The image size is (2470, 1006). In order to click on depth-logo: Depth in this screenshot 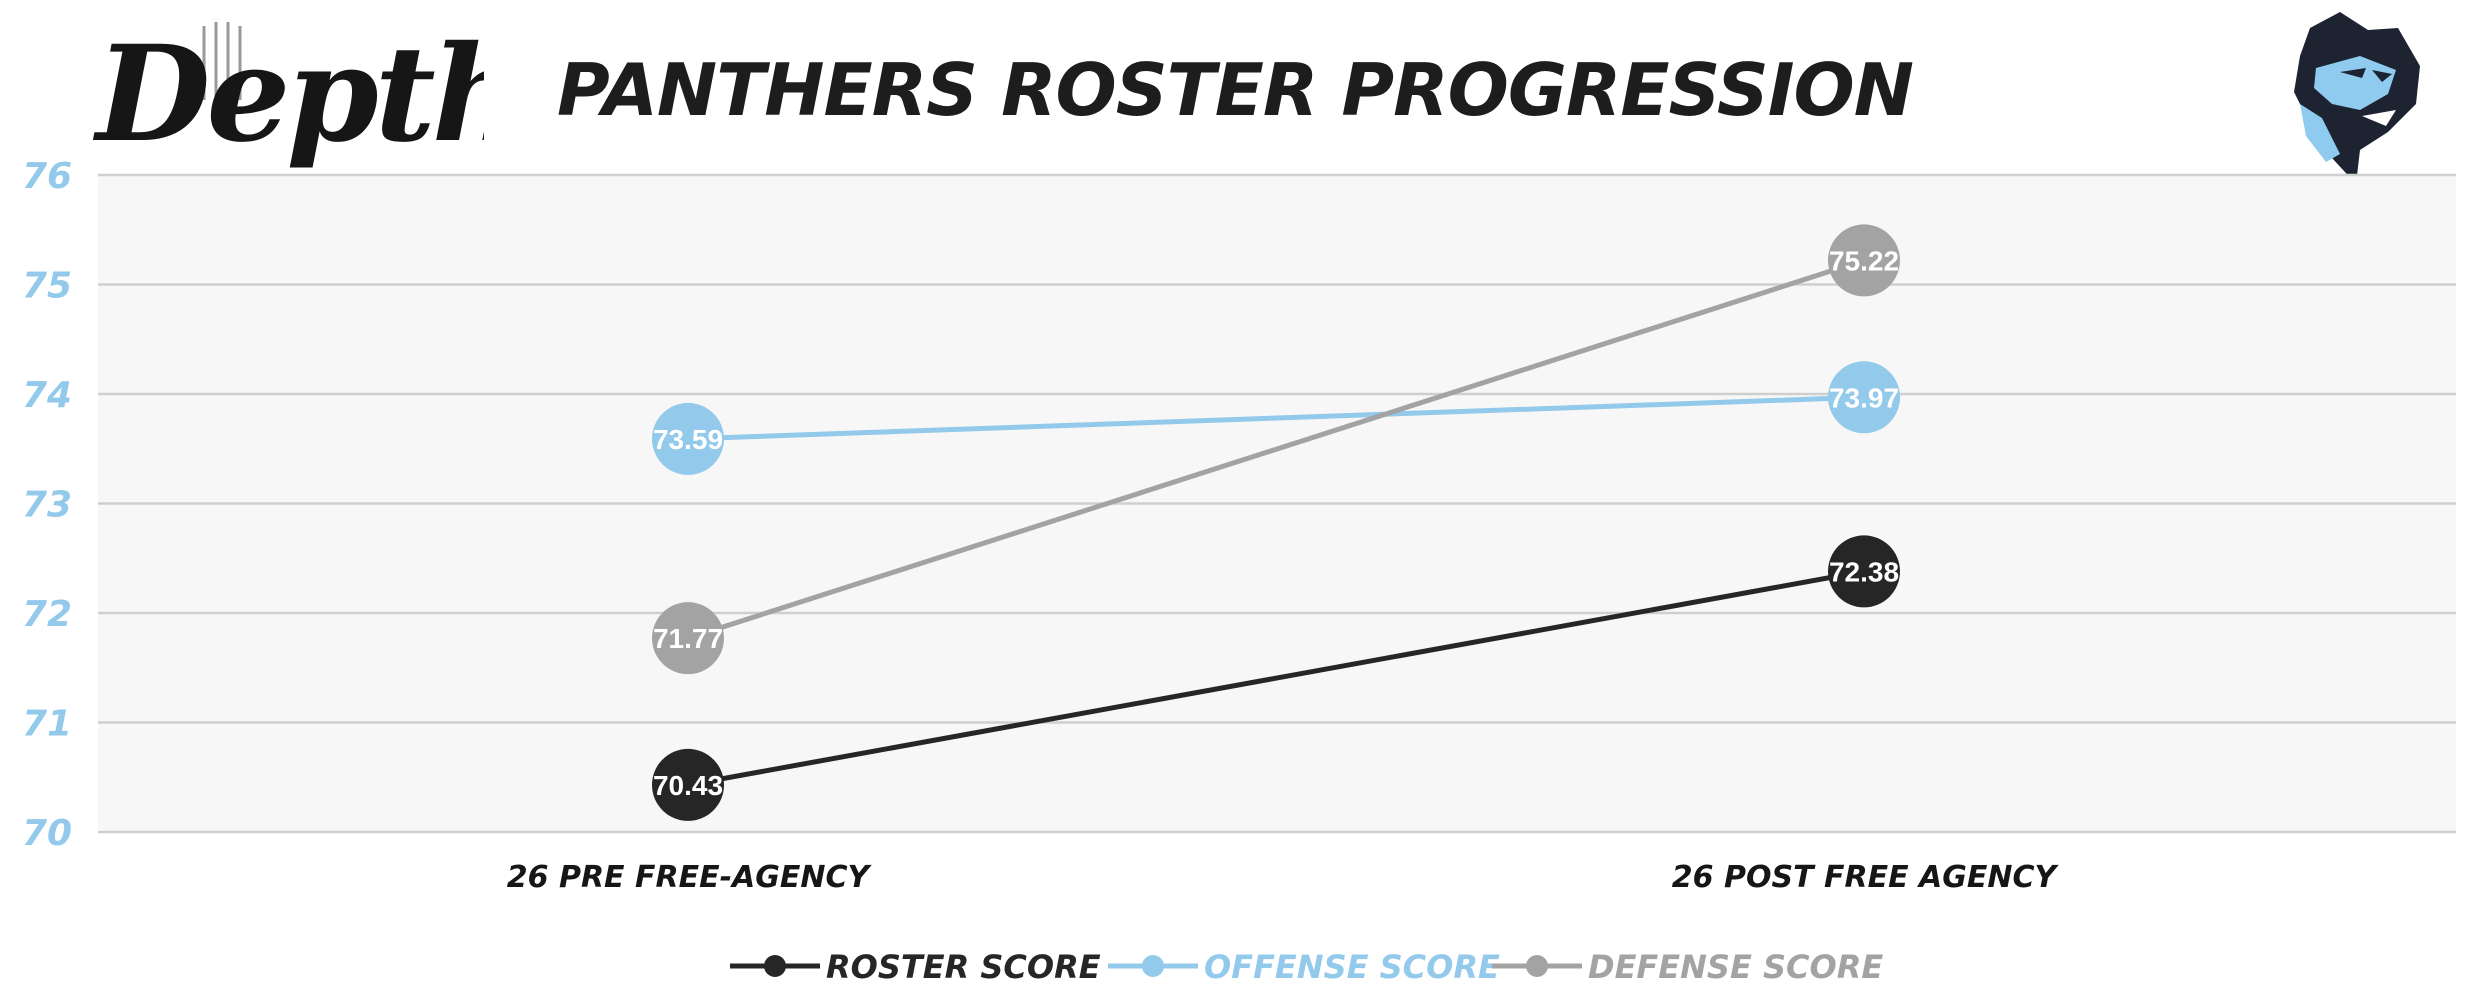, I will do `click(288, 94)`.